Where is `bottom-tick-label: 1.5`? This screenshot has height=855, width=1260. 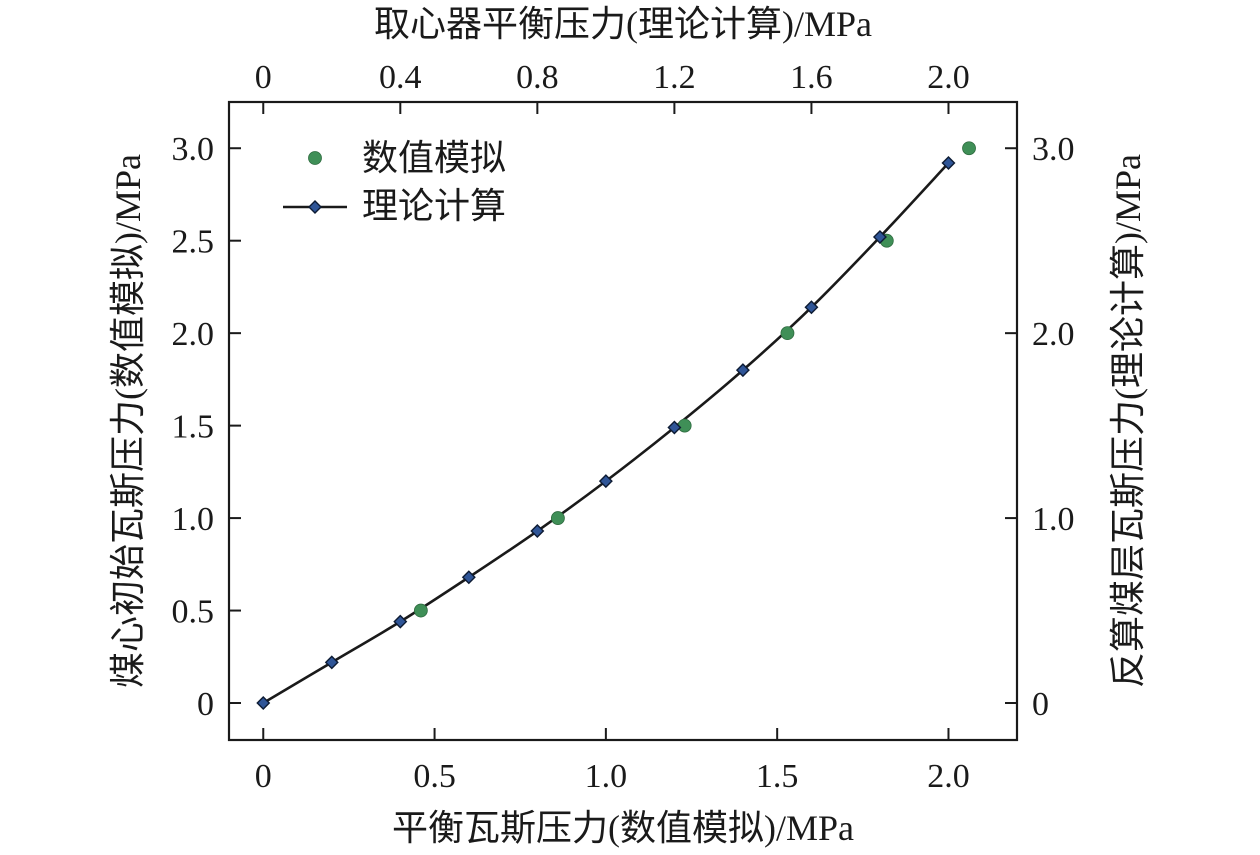
bottom-tick-label: 1.5 is located at coordinates (777, 776).